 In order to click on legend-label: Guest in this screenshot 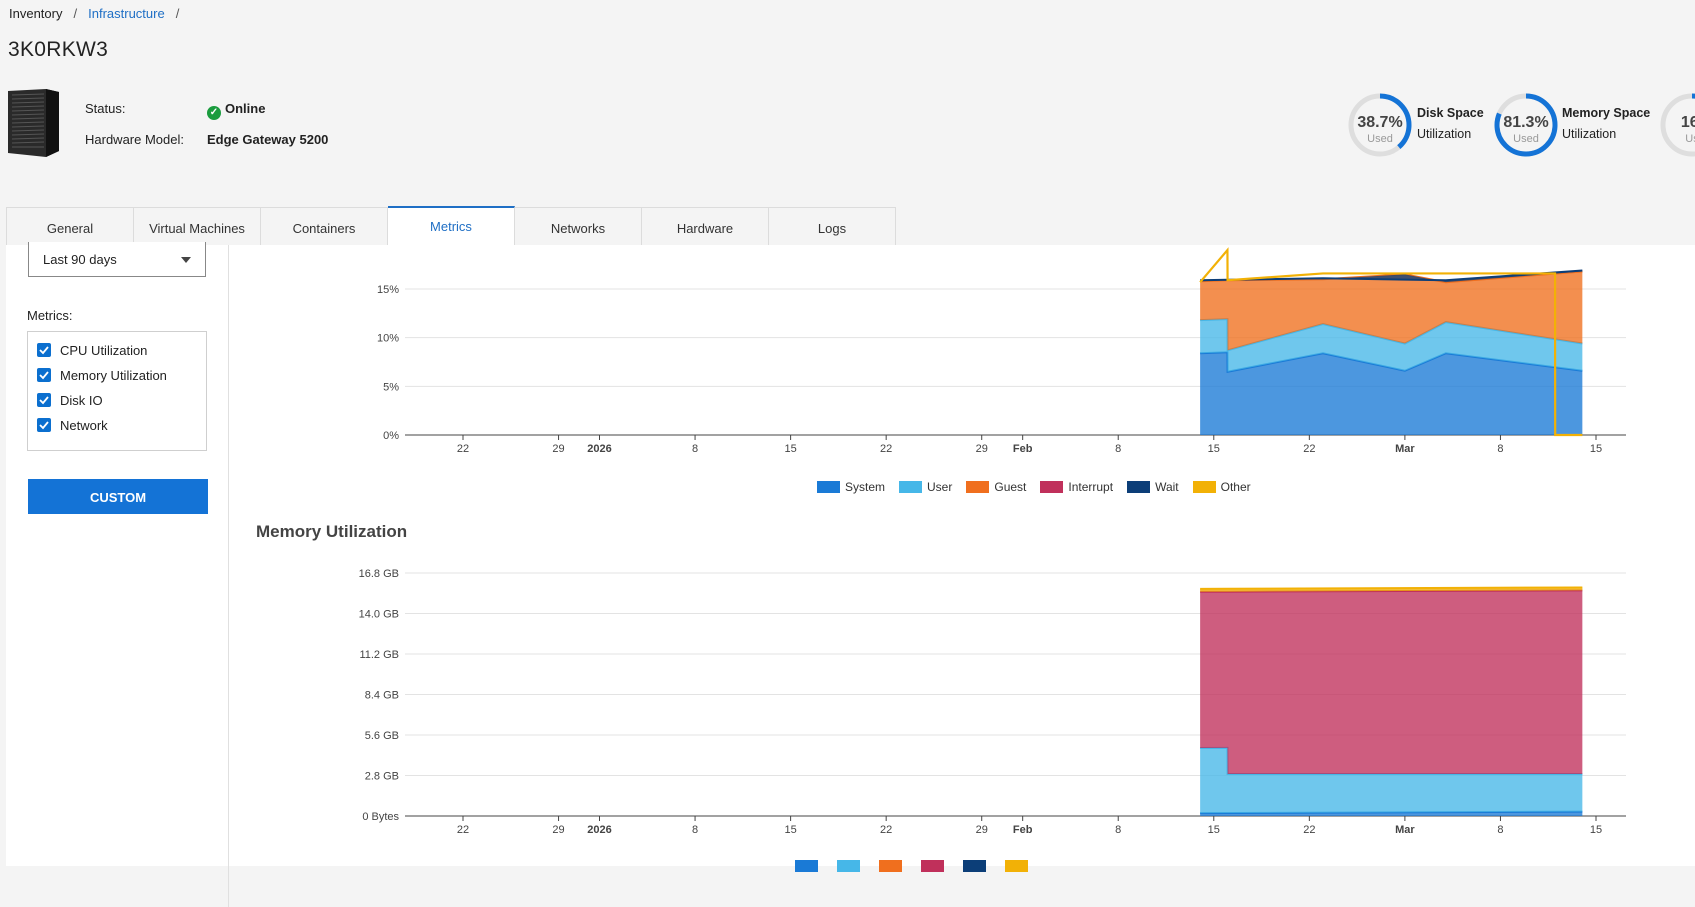, I will do `click(1010, 487)`.